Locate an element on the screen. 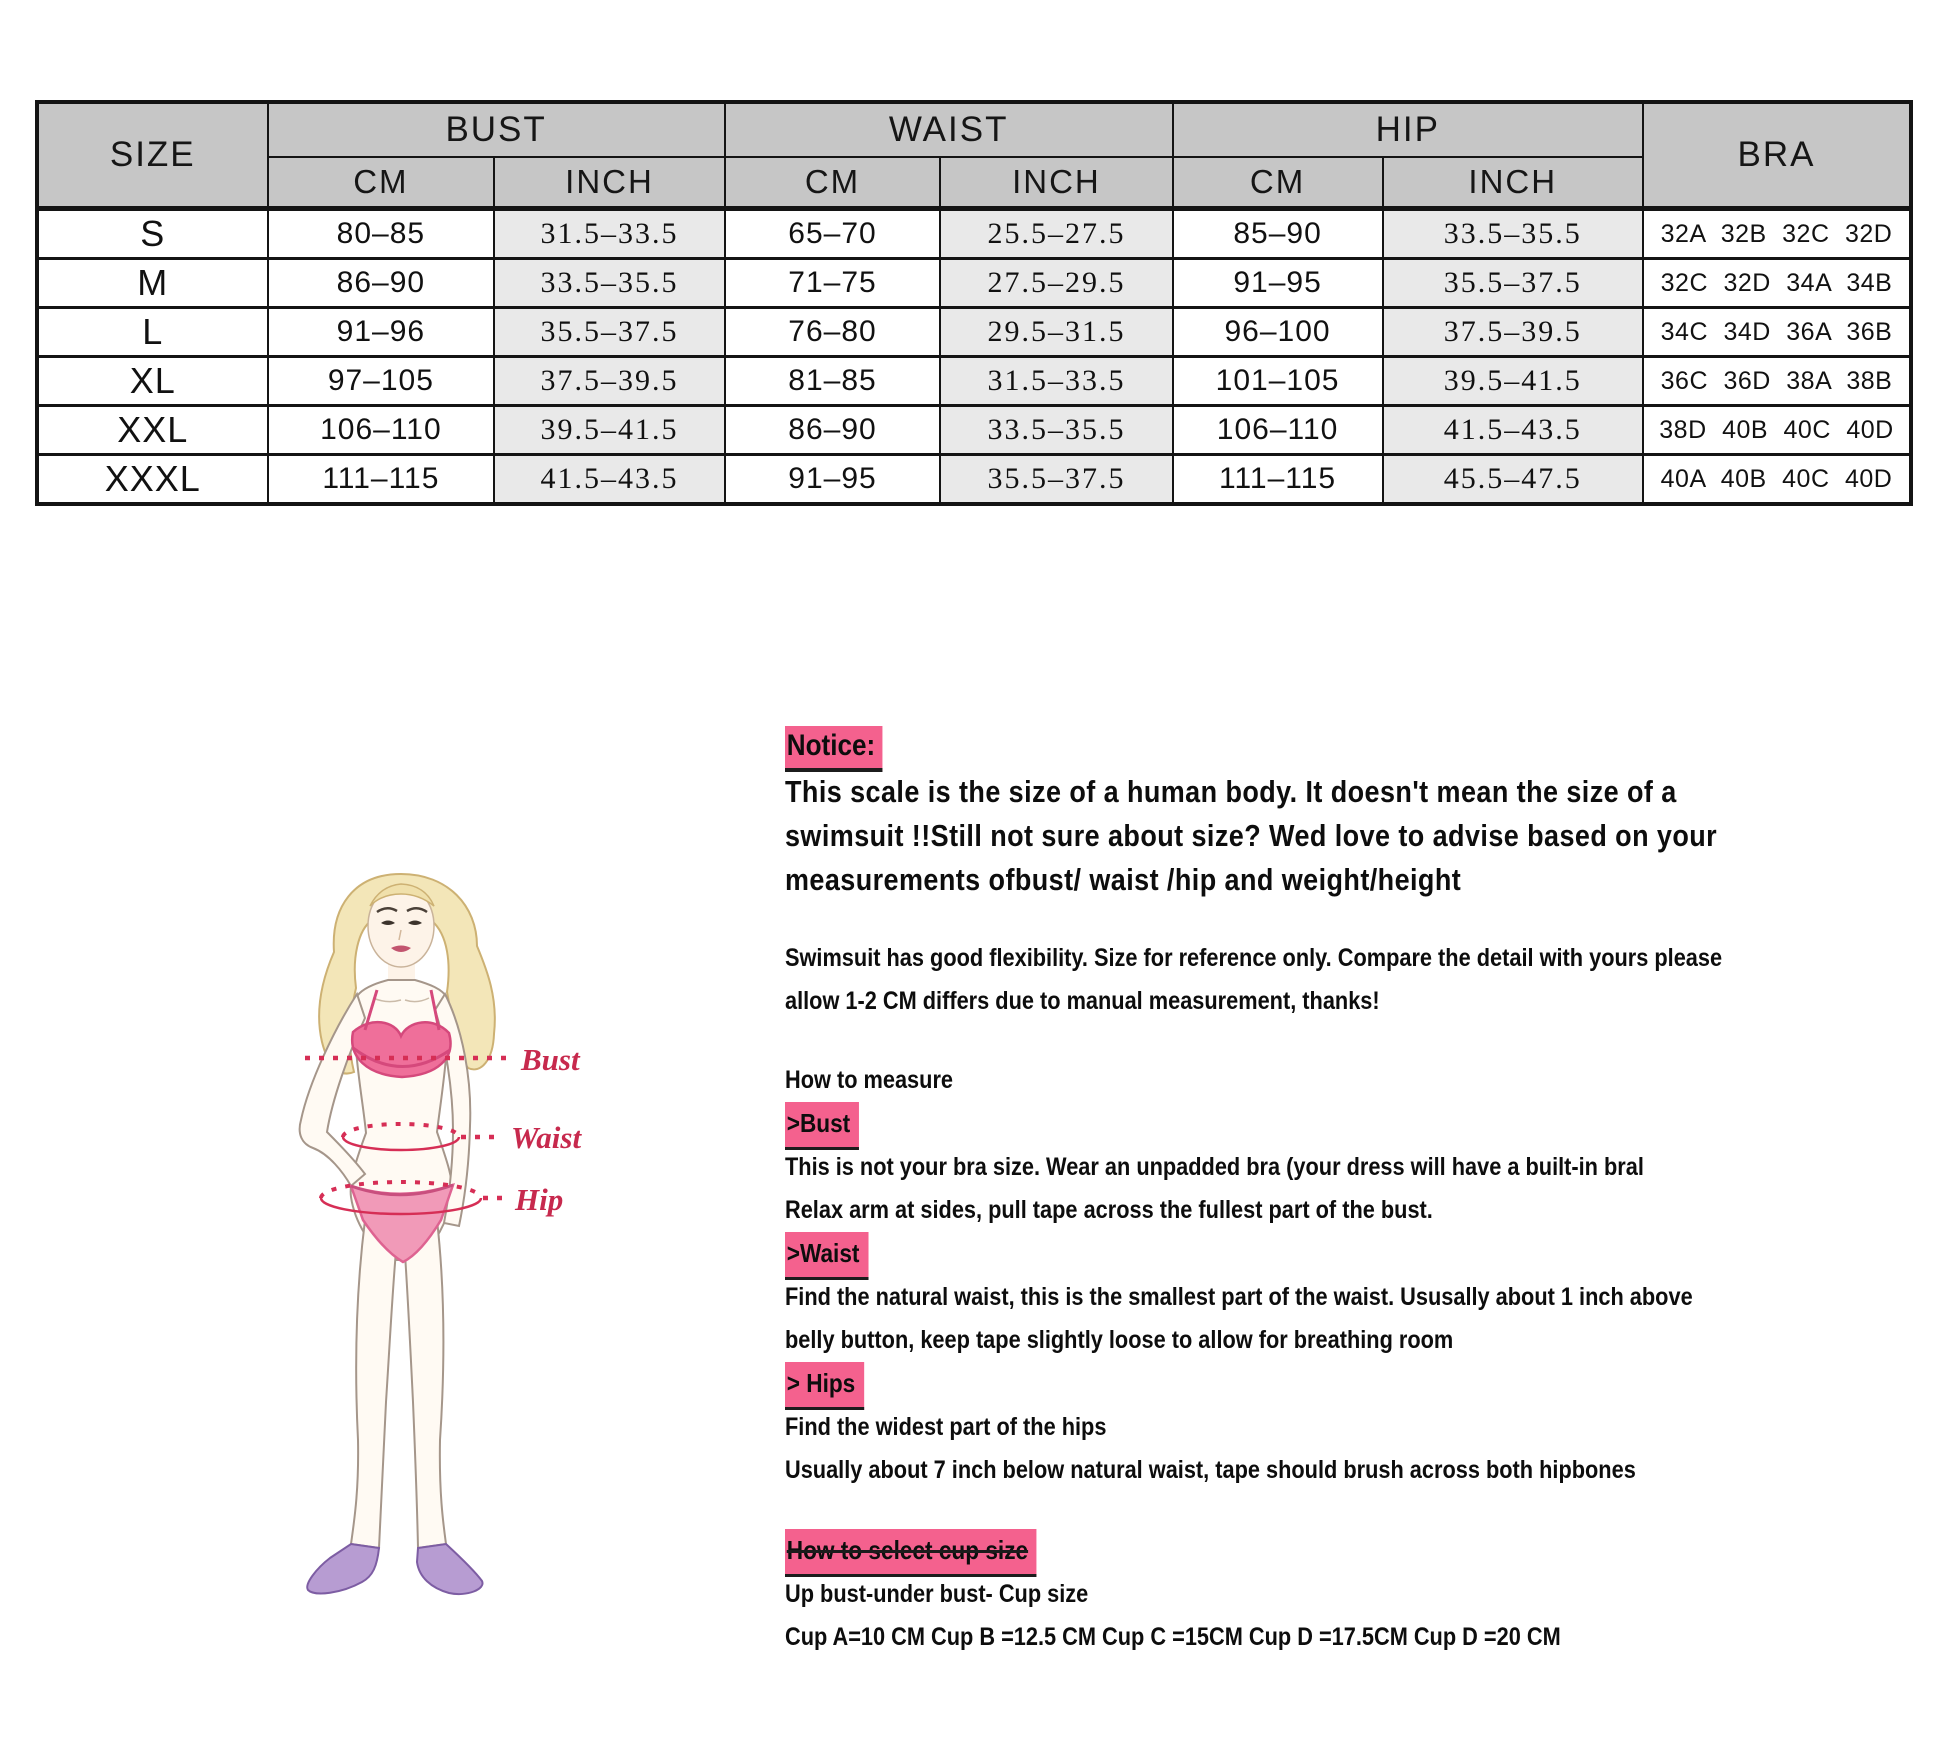 The height and width of the screenshot is (1741, 1946). eyebrow-right is located at coordinates (417, 910).